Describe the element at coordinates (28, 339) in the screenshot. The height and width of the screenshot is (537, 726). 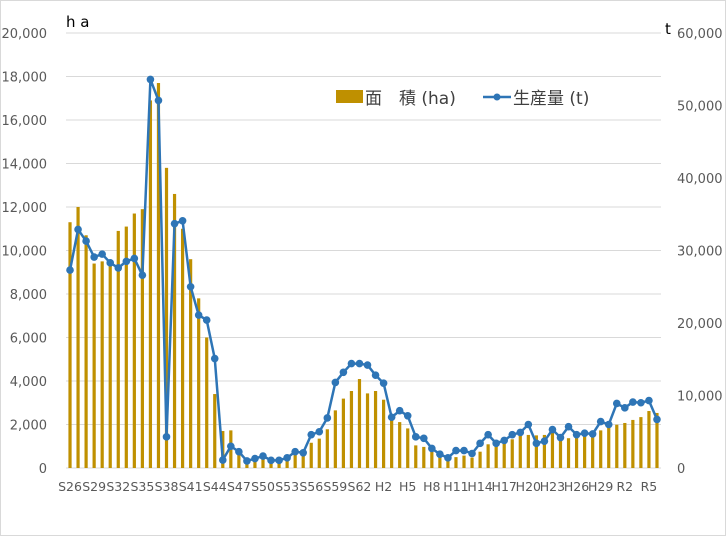
I see `left-tick-label: 6,000` at that location.